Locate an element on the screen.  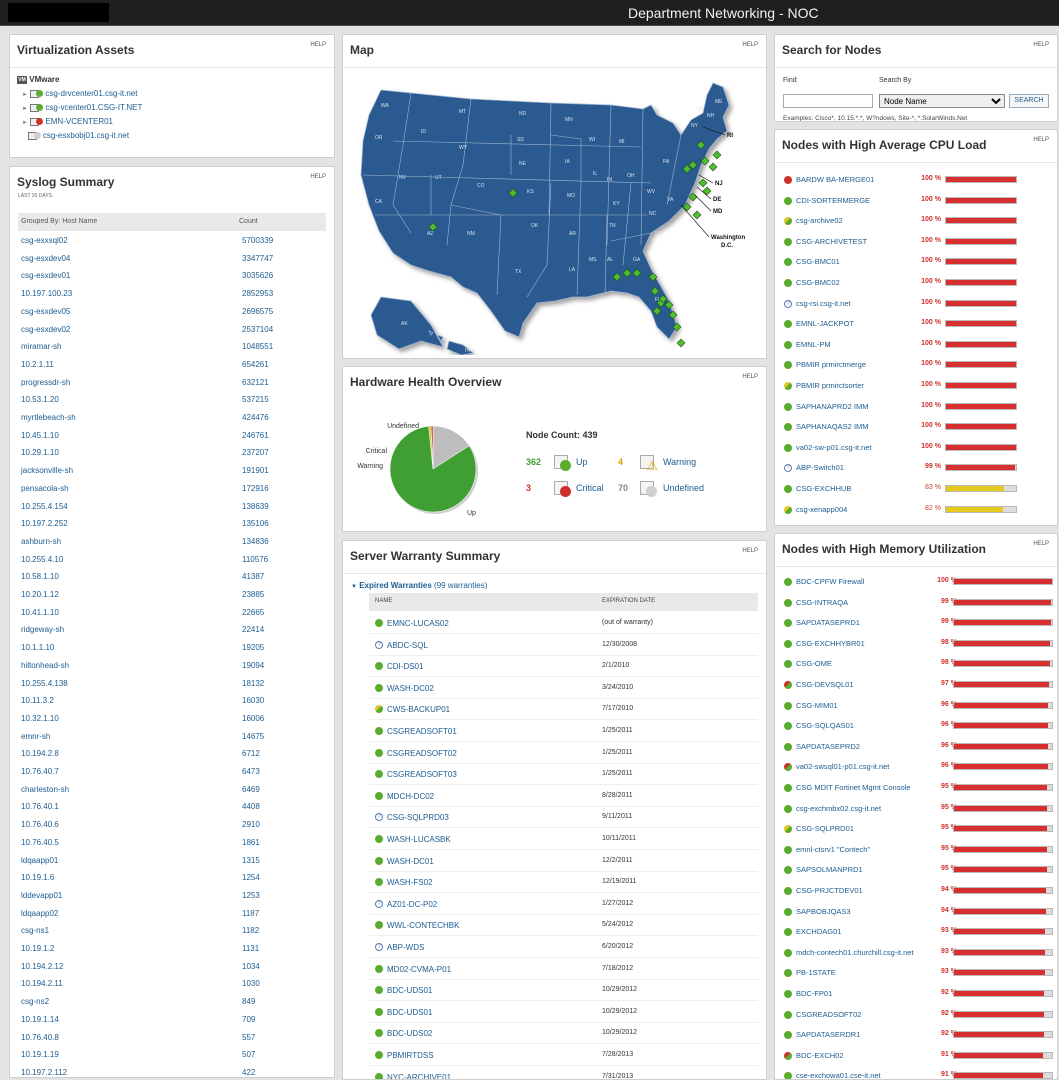
warranty-row: MDCH-DC02 8/28/2011 is located at coordinates (563, 796).